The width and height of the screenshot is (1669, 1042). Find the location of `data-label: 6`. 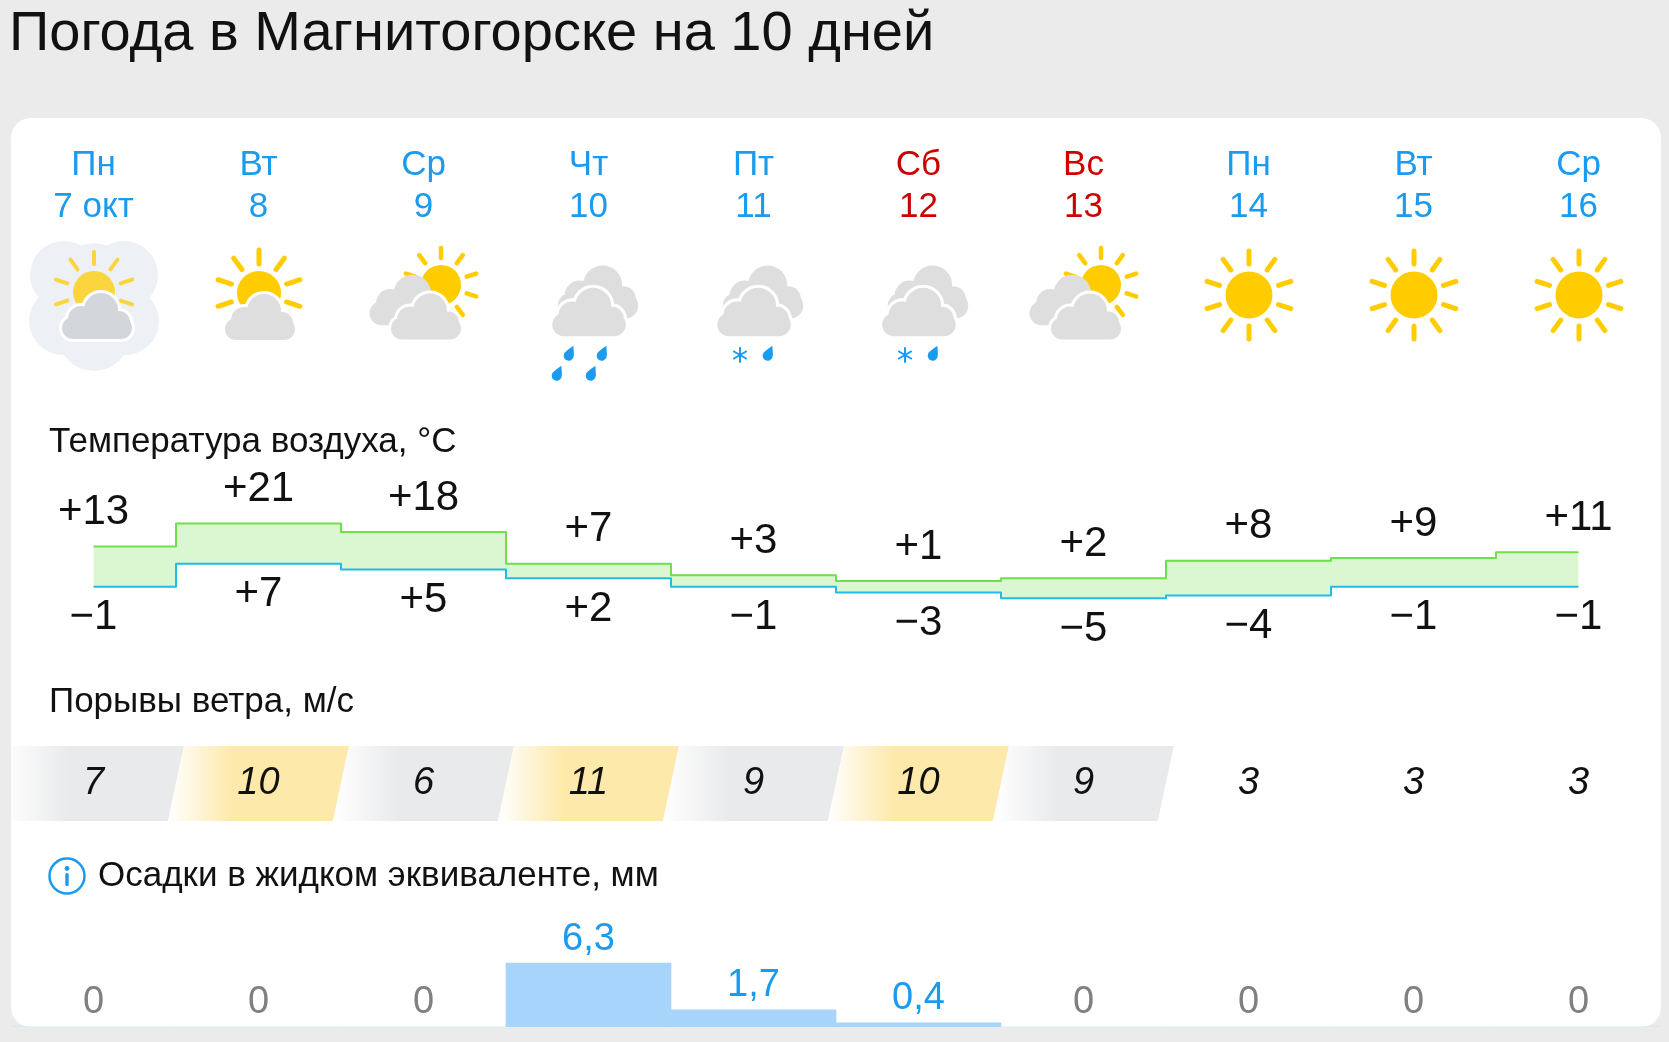

data-label: 6 is located at coordinates (423, 781).